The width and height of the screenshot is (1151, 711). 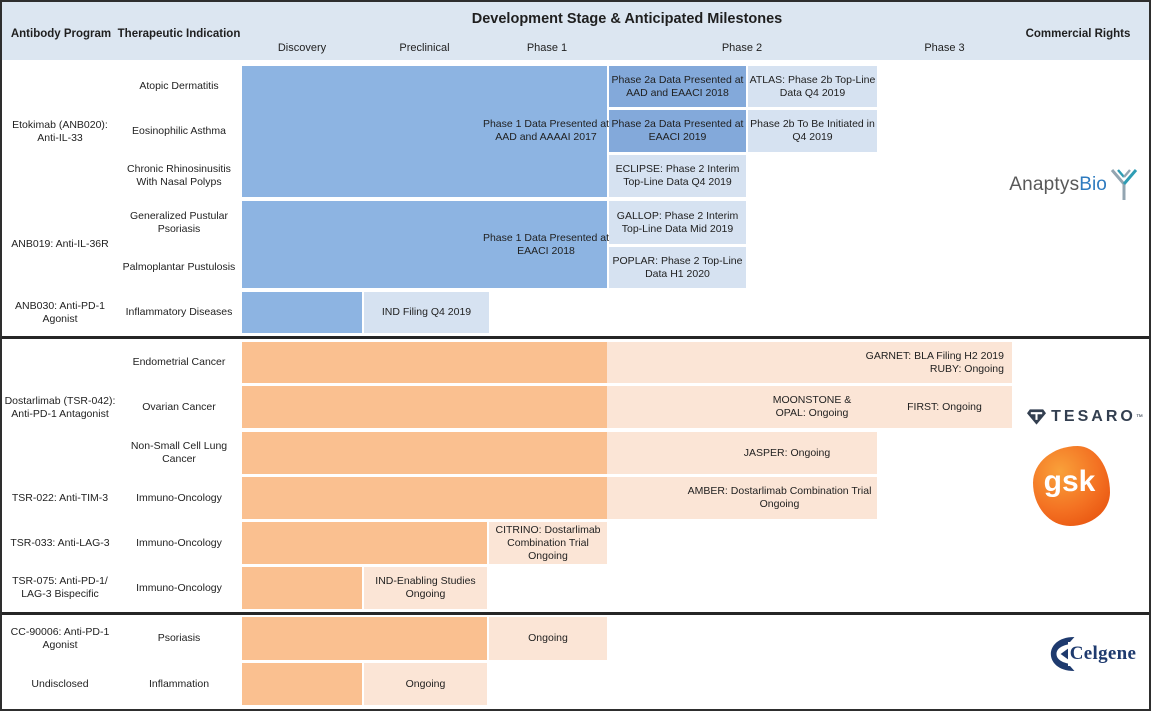 What do you see at coordinates (179, 130) in the screenshot?
I see `indication-label: Eosinophilic Asthma` at bounding box center [179, 130].